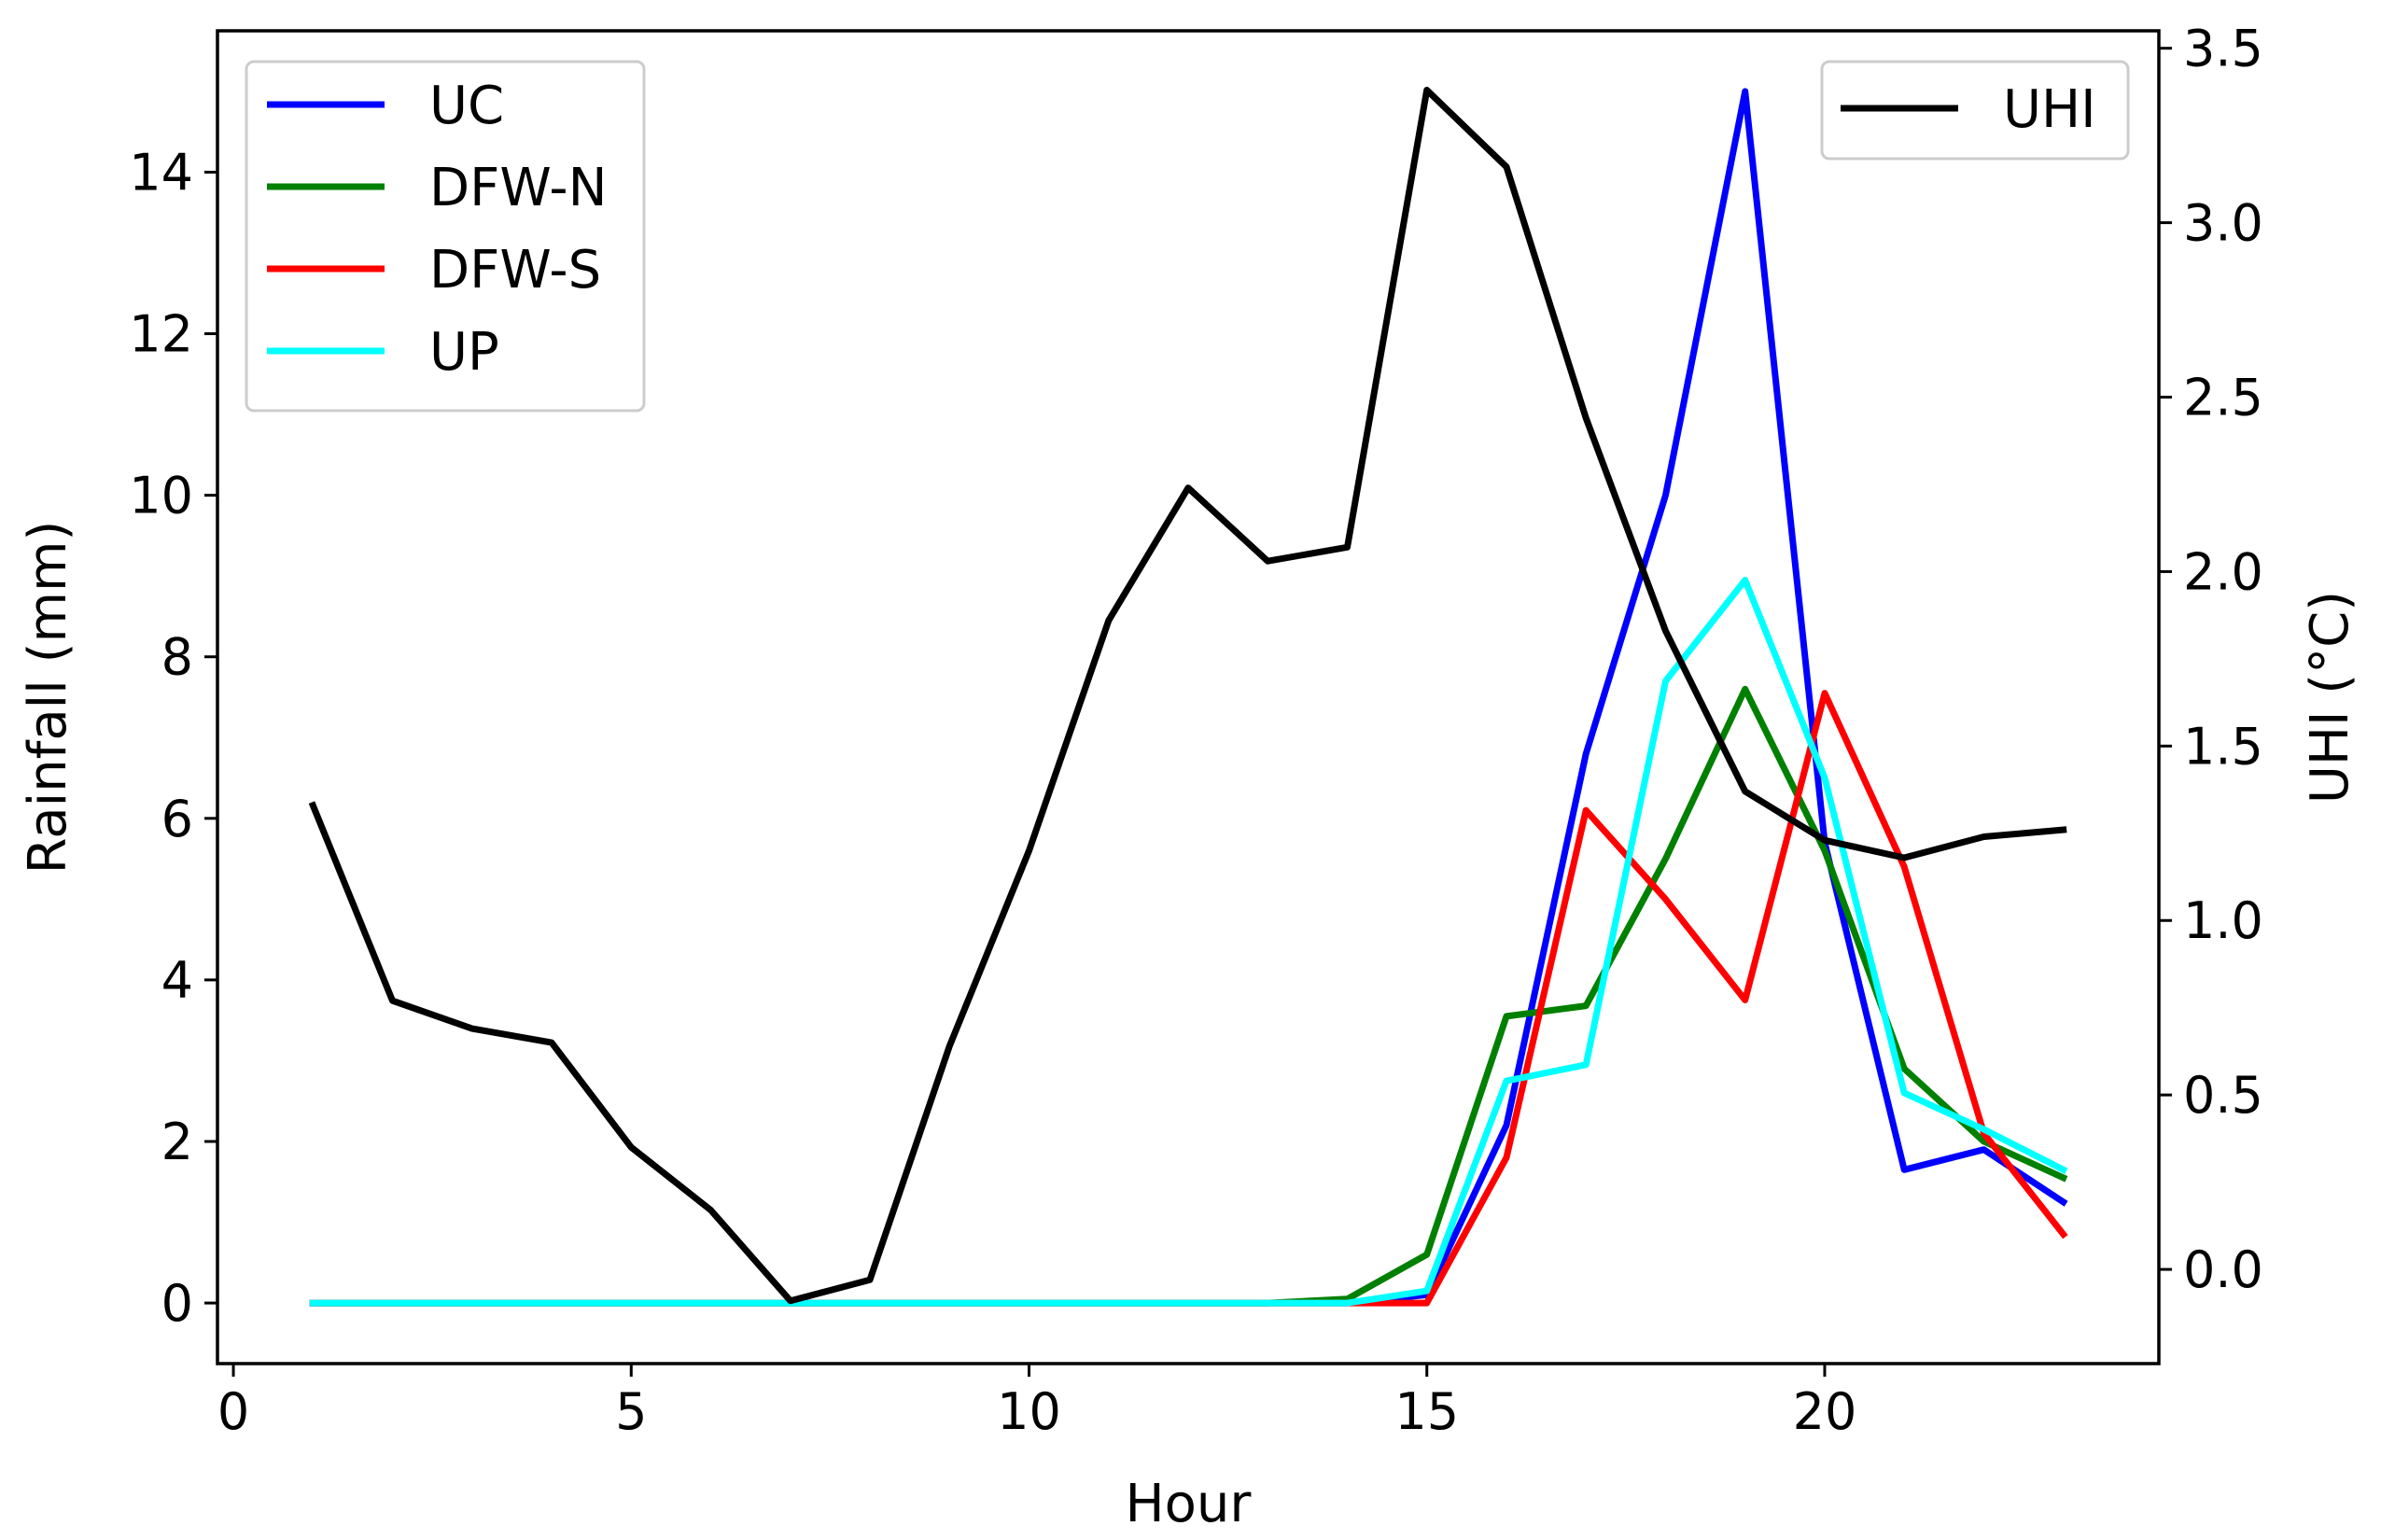 This screenshot has height=1540, width=2381. Describe the element at coordinates (177, 657) in the screenshot. I see `y-left-tick-label: 8` at that location.